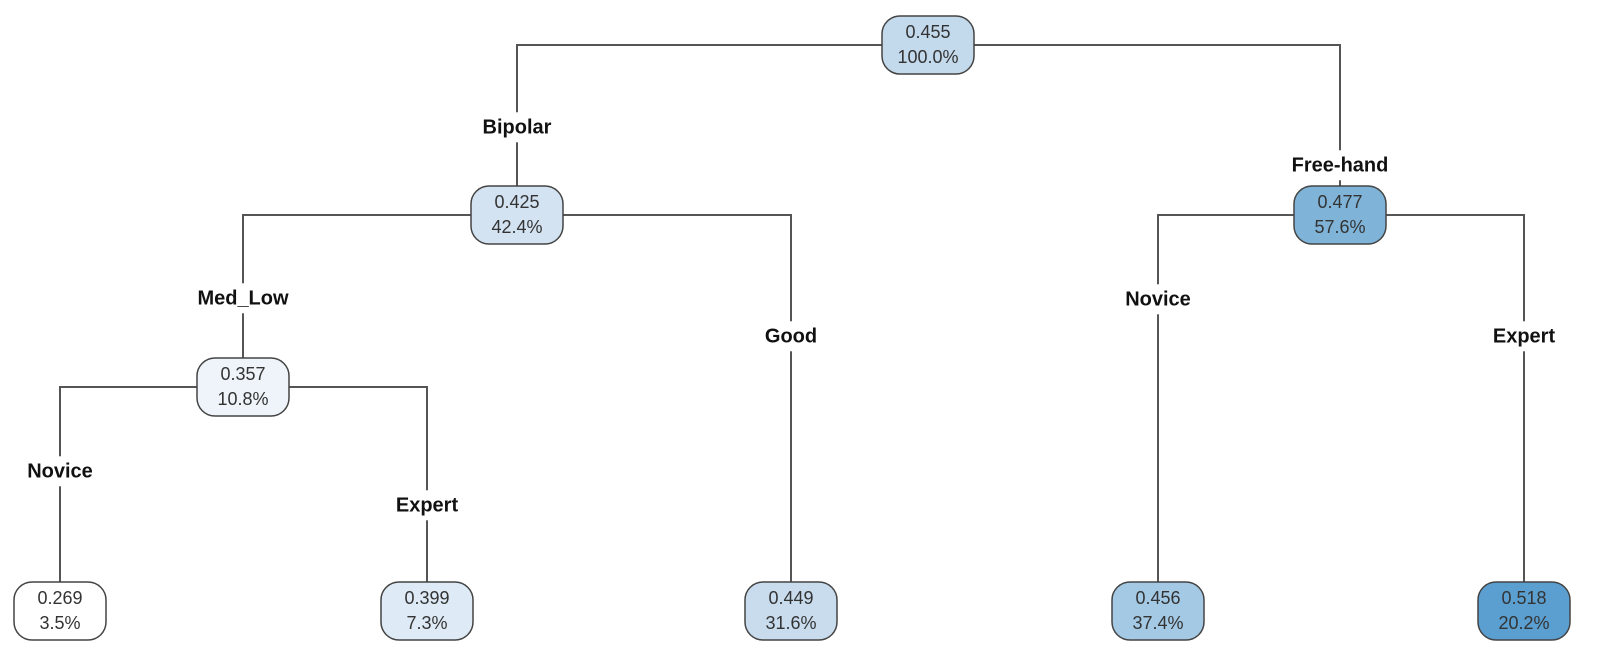 This screenshot has width=1602, height=656. I want to click on edge-label: Bipolar, so click(517, 127).